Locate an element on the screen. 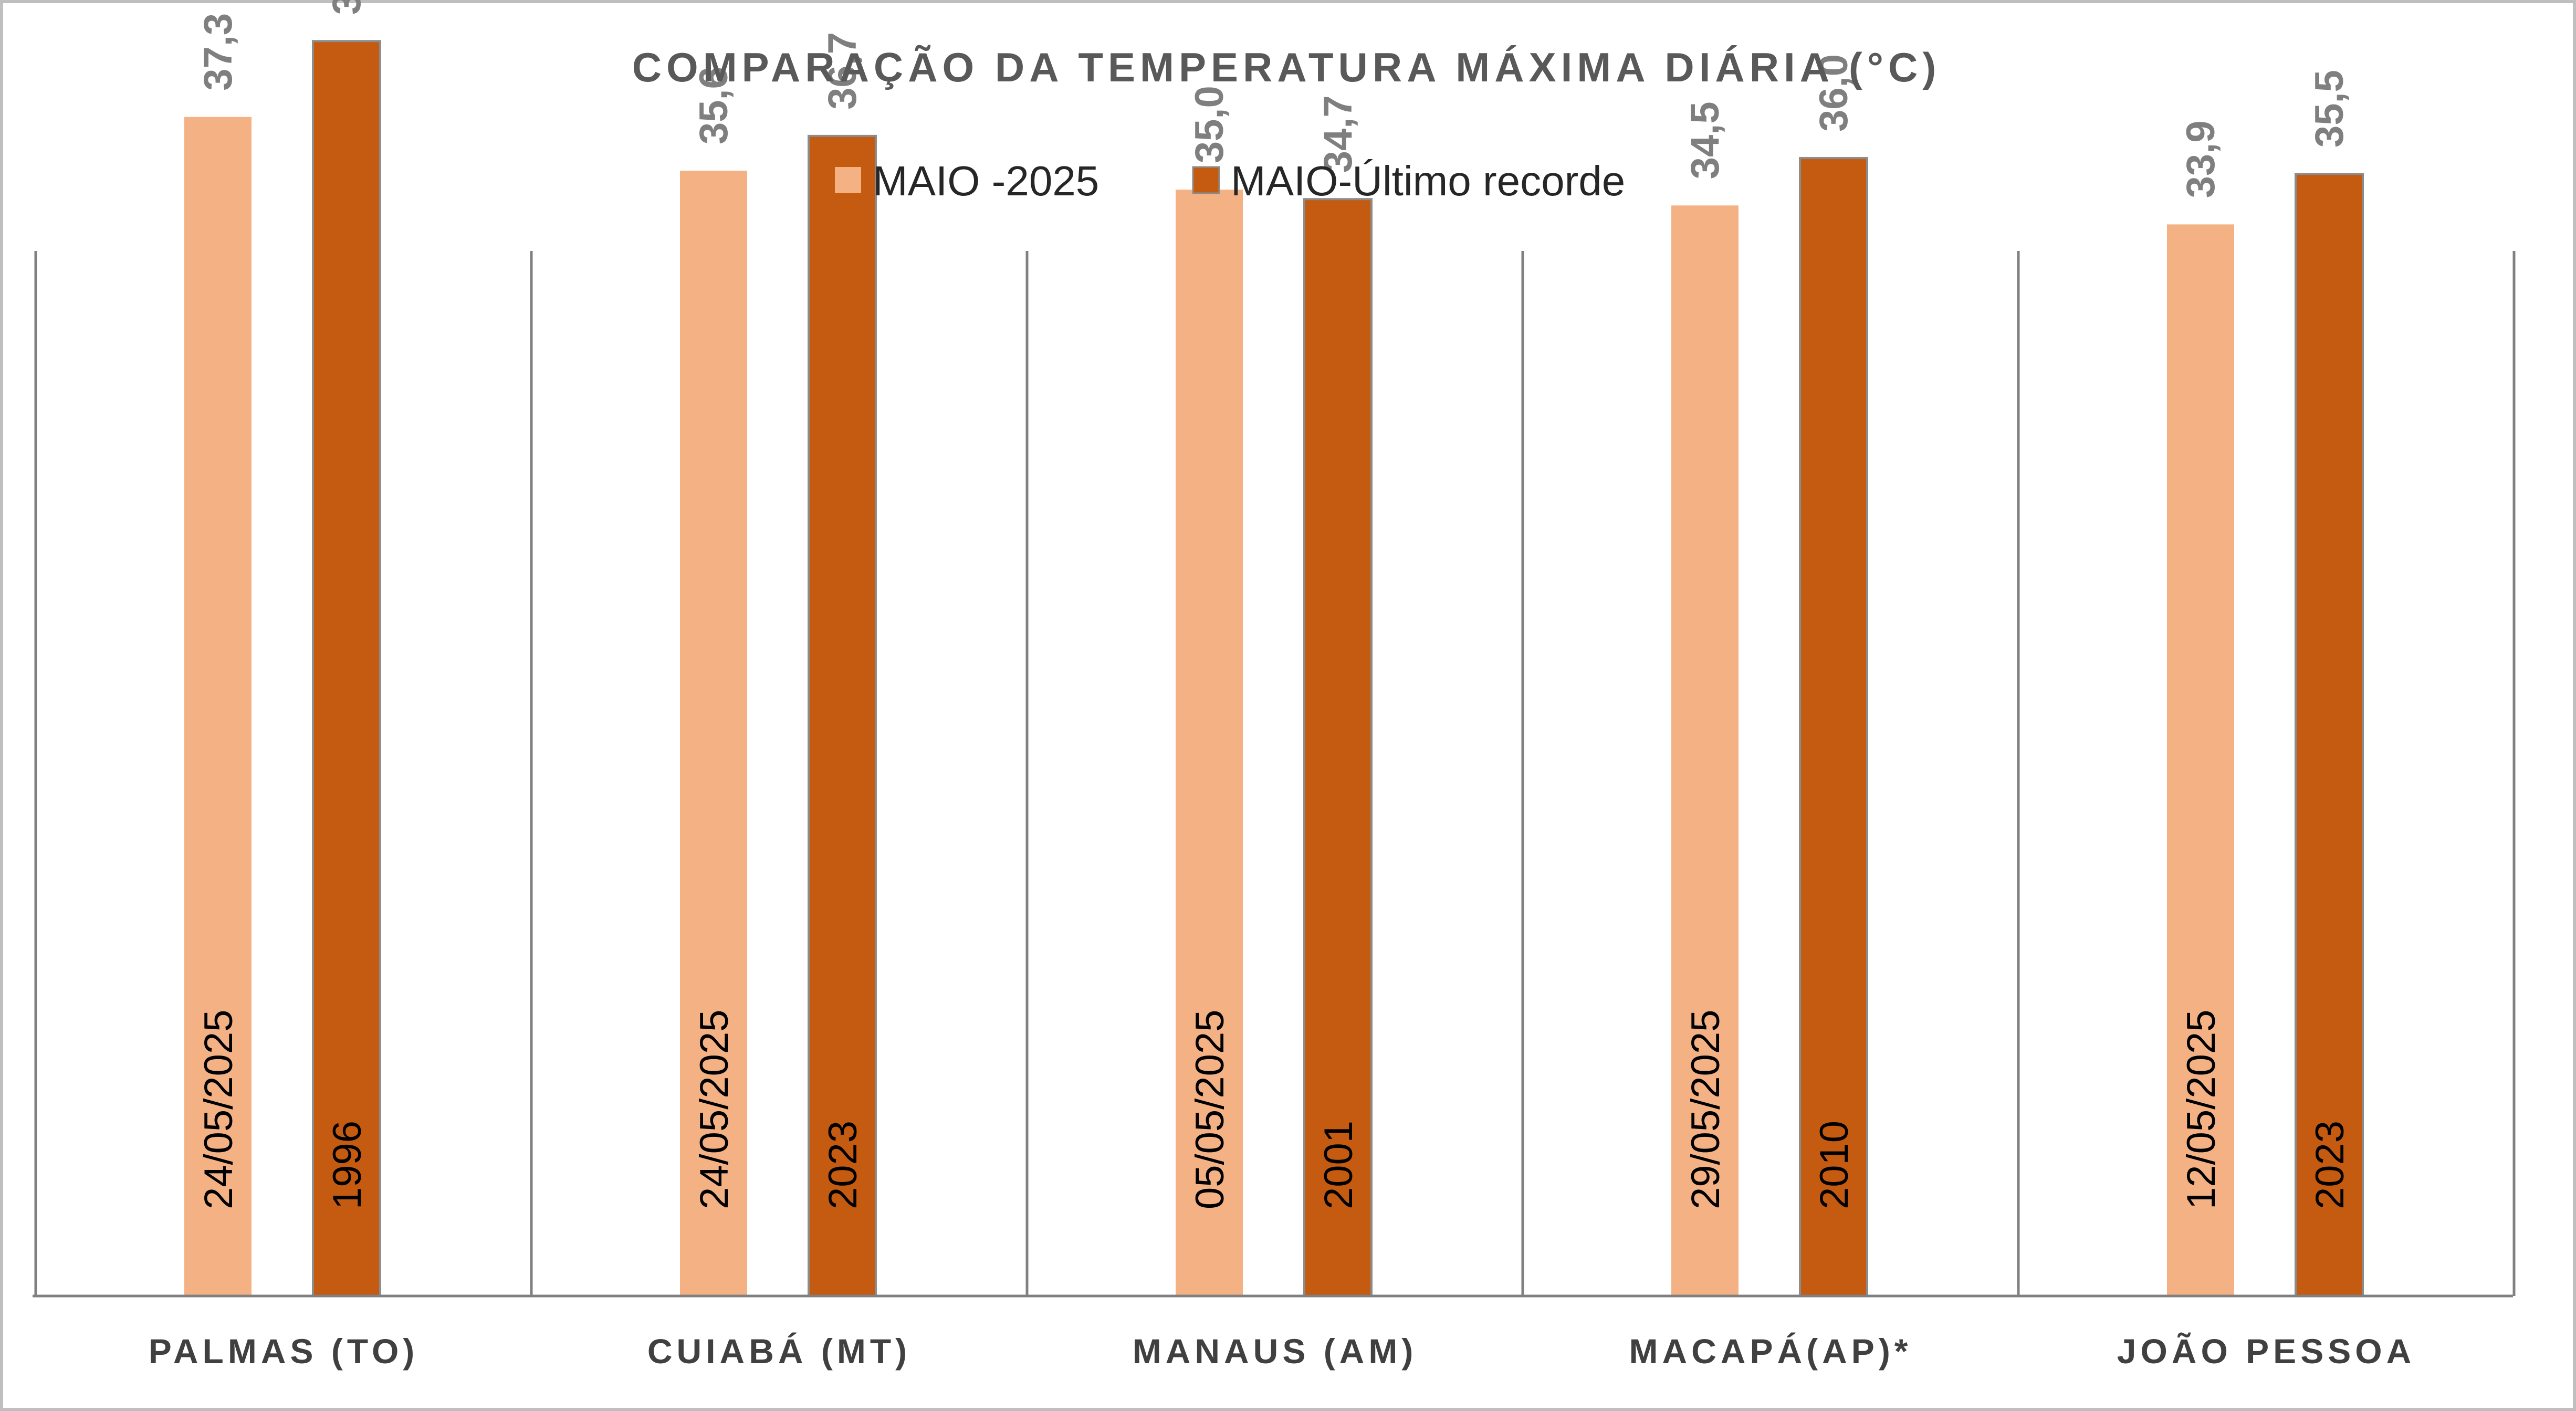  value-label-manaus-am-series-0: 35,0 is located at coordinates (1209, 124).